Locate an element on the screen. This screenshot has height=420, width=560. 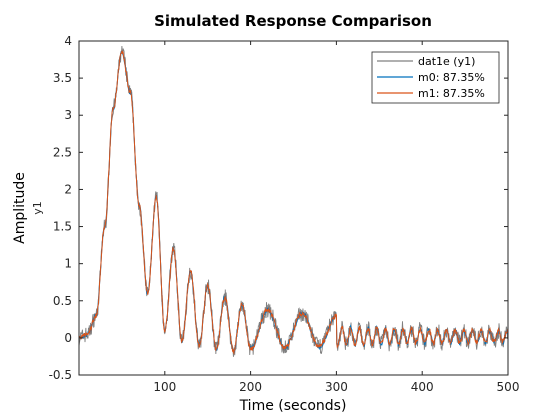
y-tick-label: 2 is located at coordinates (68, 189).